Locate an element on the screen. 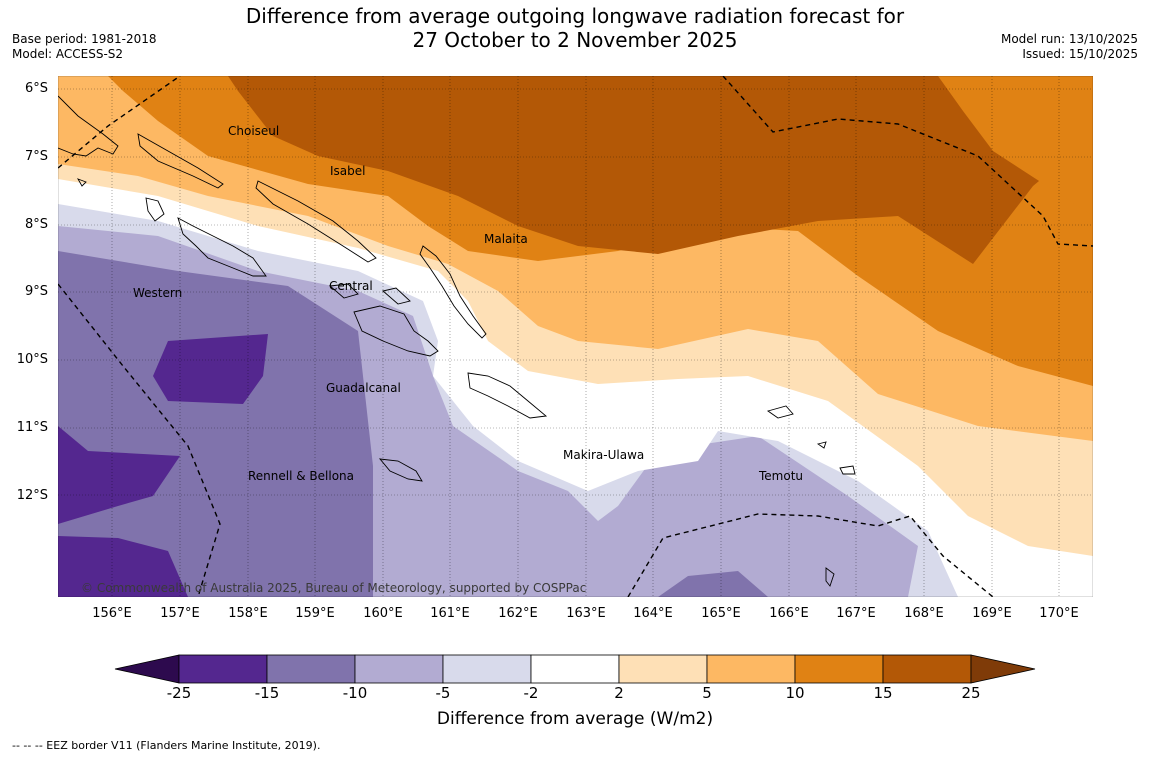 This screenshot has height=758, width=1150. lon-label-162e: 162°E is located at coordinates (518, 613).